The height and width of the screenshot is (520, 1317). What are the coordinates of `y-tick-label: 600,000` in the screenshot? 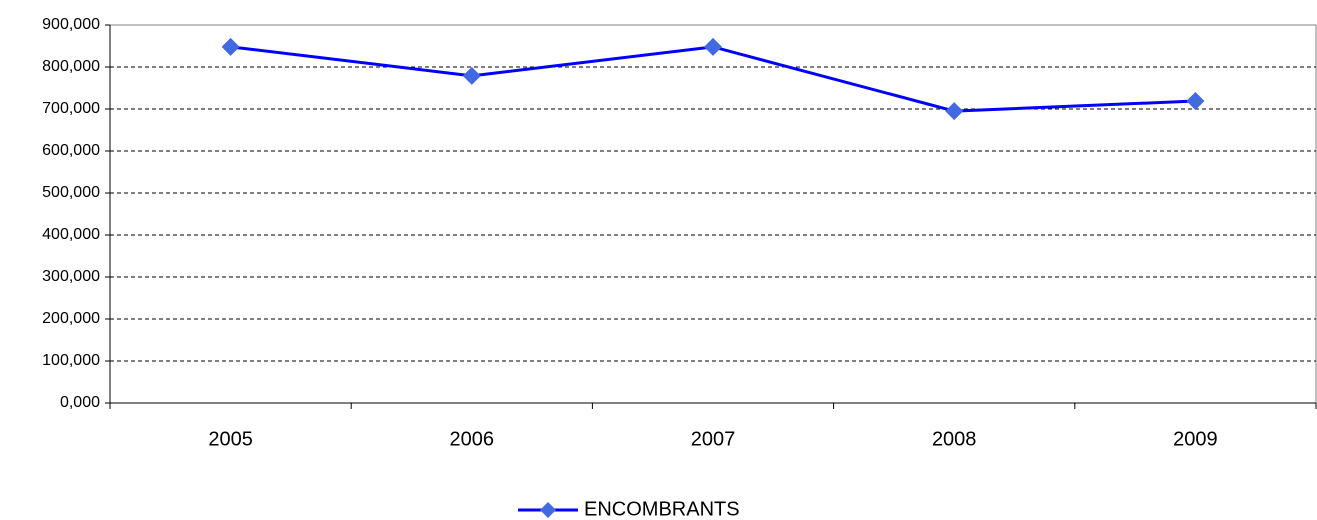 It's located at (71, 150).